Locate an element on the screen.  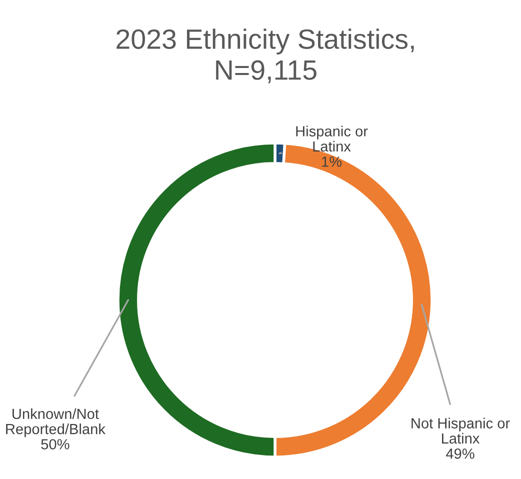
slice-label: Not Hispanic or Latinx is located at coordinates (461, 431).